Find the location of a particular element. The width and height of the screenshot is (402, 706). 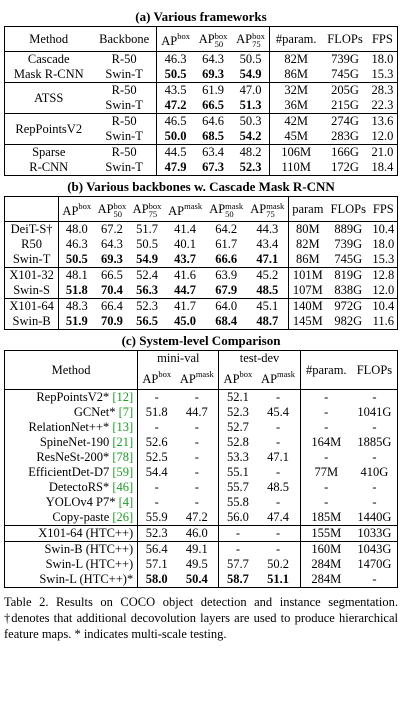

citation: [26] is located at coordinates (123, 517).